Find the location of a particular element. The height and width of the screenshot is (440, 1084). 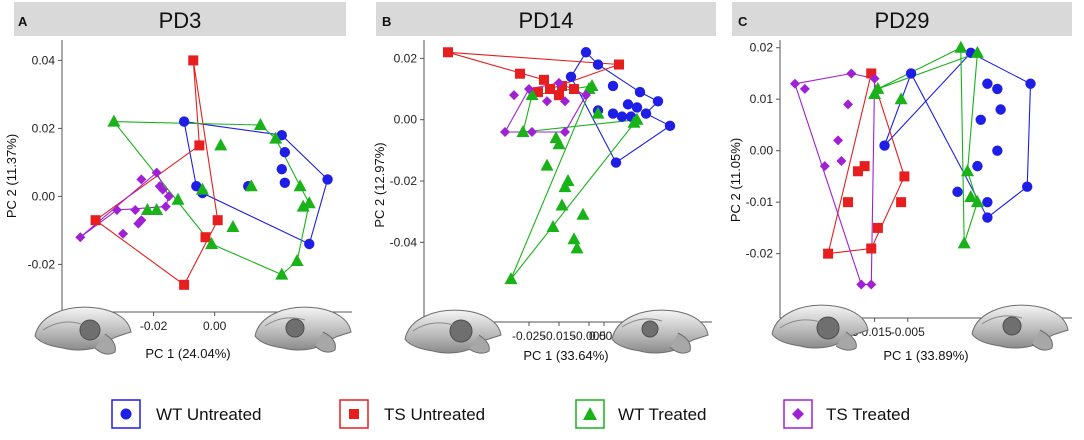

panel-header is located at coordinates (180, 19).